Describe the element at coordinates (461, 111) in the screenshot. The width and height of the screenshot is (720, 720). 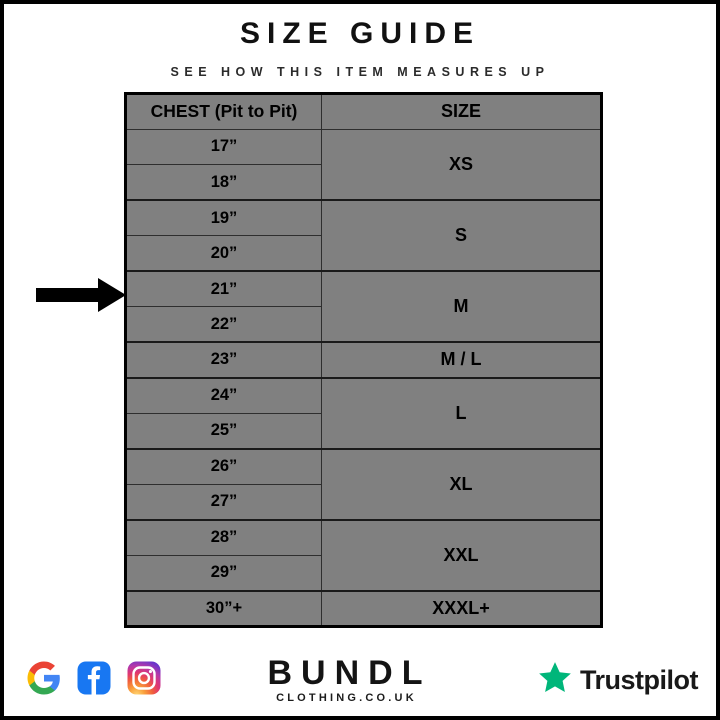
I see `column-header-size: SIZE` at that location.